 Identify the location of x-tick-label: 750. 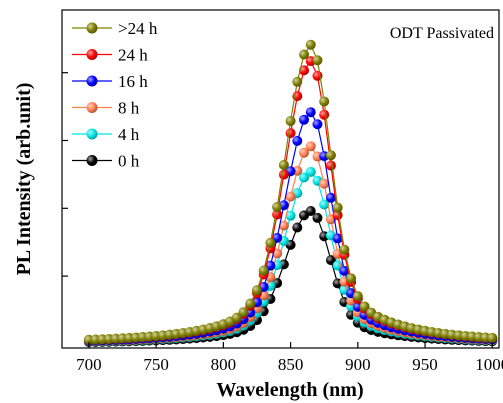
(156, 364).